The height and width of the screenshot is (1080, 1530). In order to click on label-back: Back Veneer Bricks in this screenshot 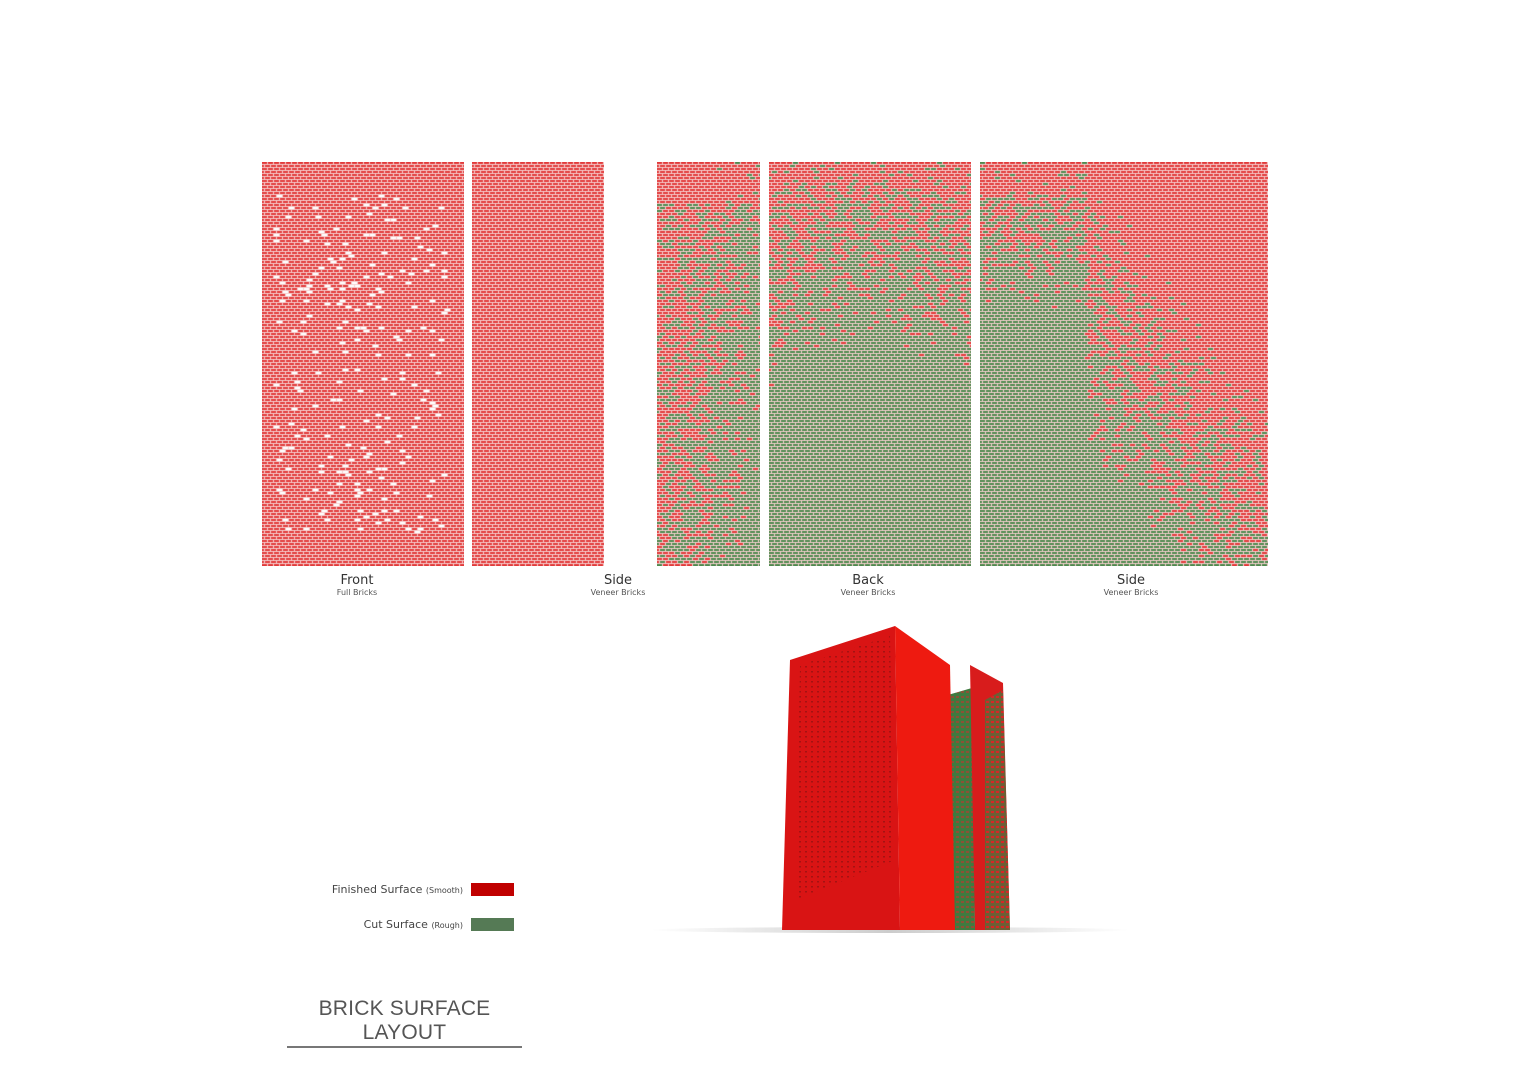, I will do `click(868, 585)`.